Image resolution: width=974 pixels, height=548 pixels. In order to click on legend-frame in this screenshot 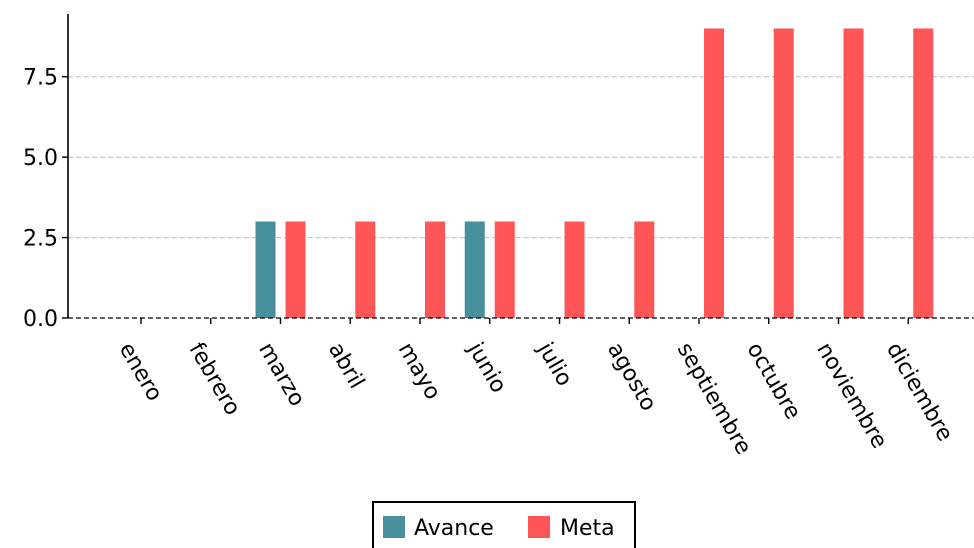, I will do `click(504, 524)`.